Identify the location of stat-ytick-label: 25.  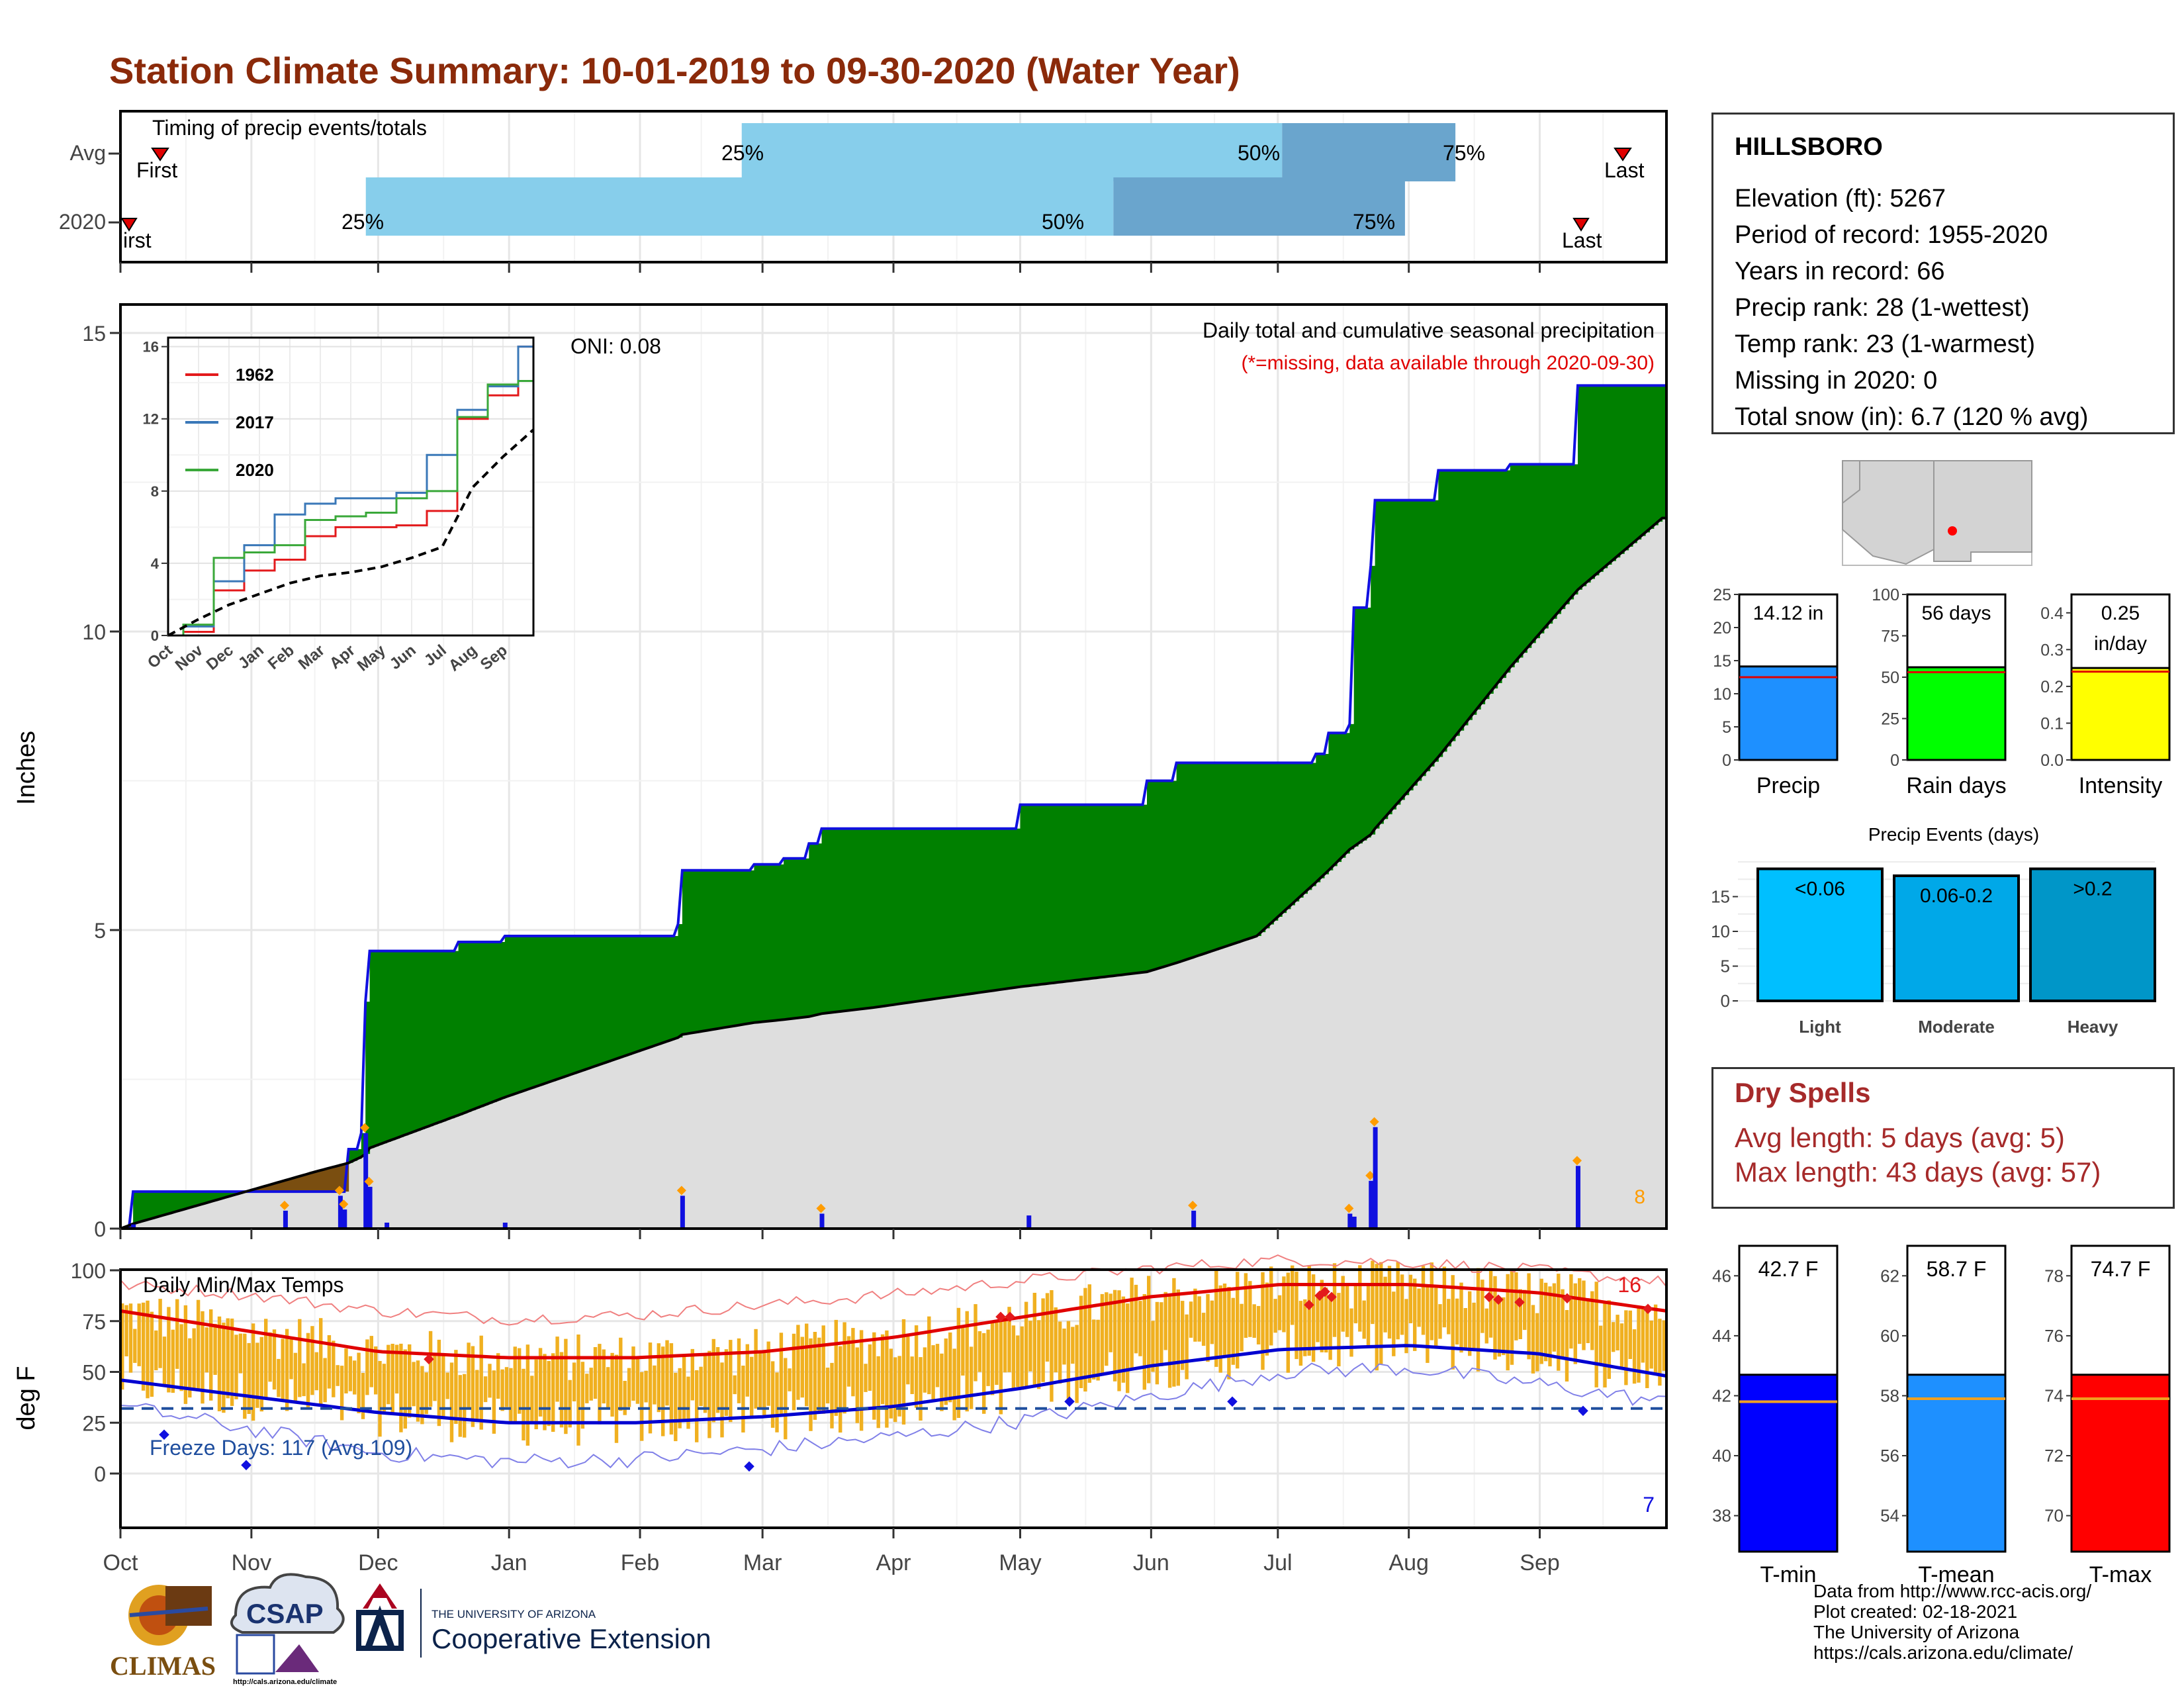
(1890, 719).